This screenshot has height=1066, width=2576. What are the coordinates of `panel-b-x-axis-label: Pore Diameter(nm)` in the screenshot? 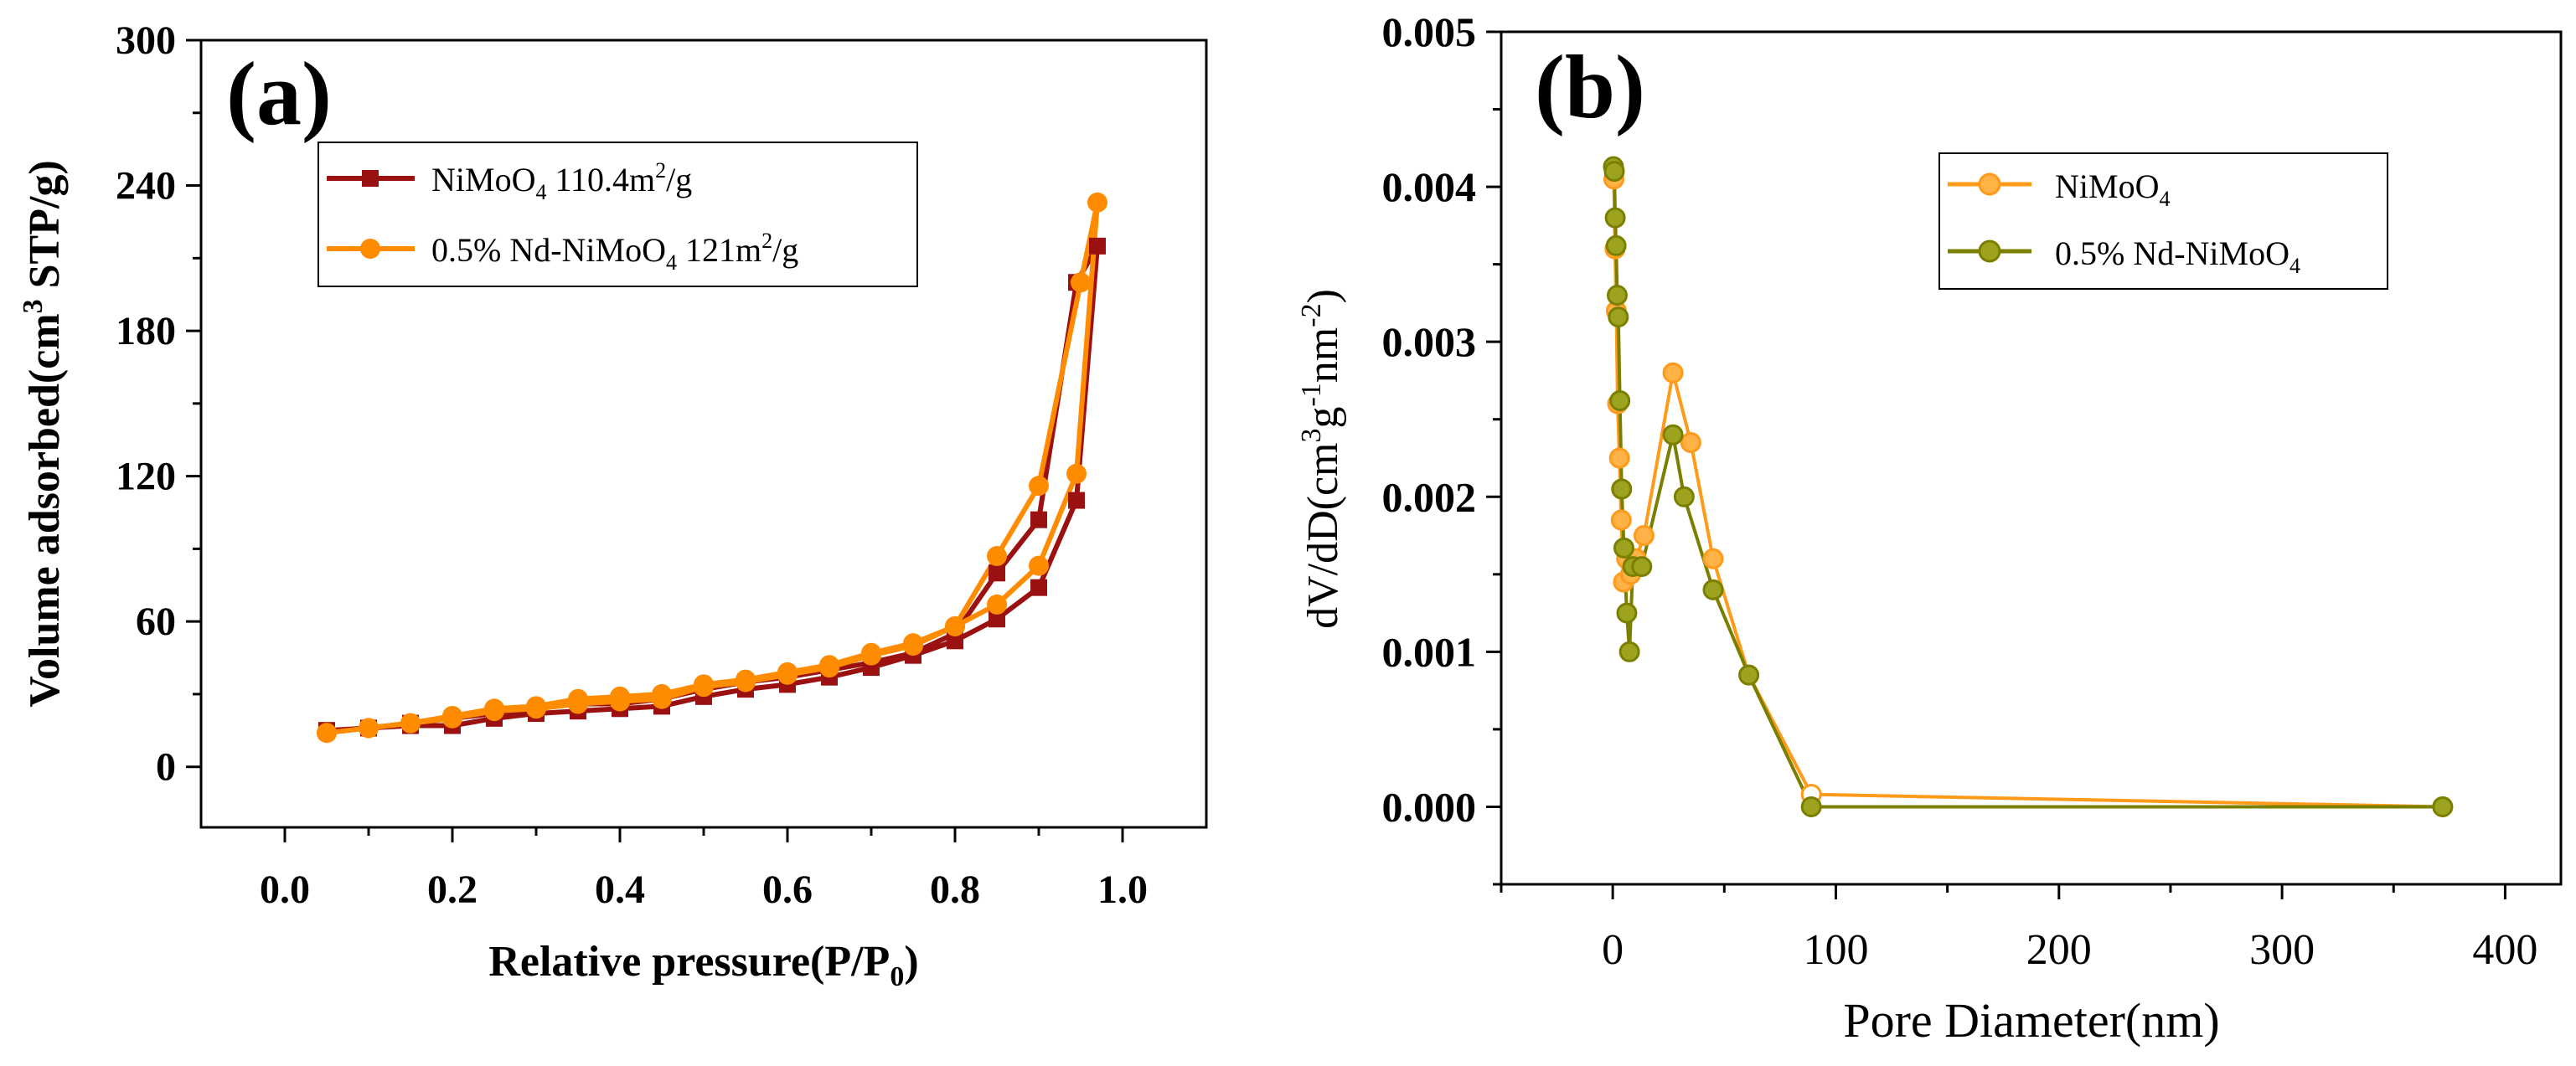 It's located at (2031, 1021).